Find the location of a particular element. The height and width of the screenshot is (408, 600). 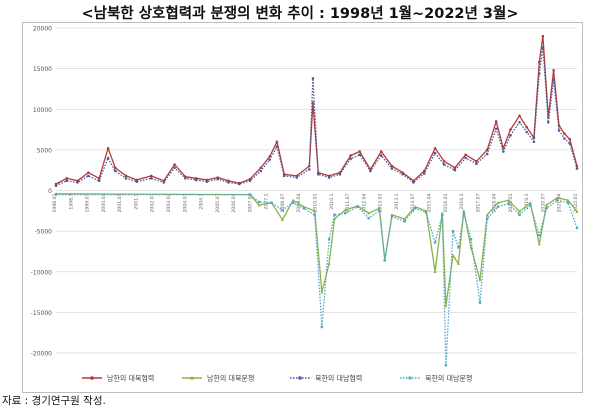

y-tick-label: -5000 is located at coordinates (44, 232).